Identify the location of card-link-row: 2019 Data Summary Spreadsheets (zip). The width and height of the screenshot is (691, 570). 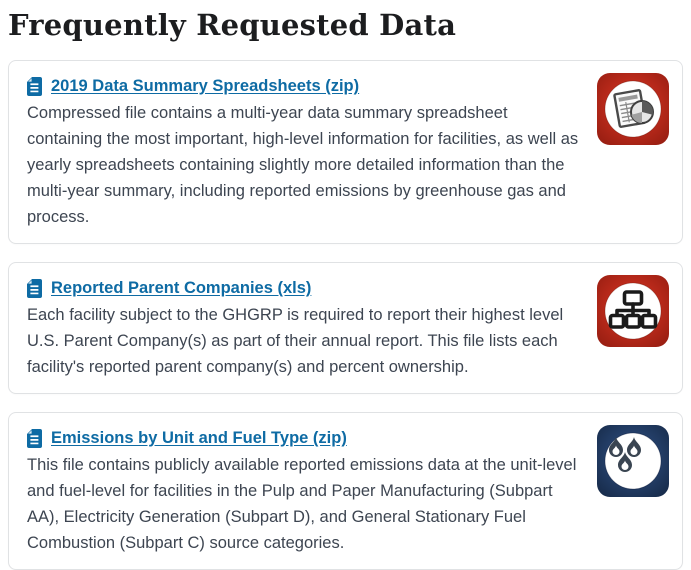
(306, 86).